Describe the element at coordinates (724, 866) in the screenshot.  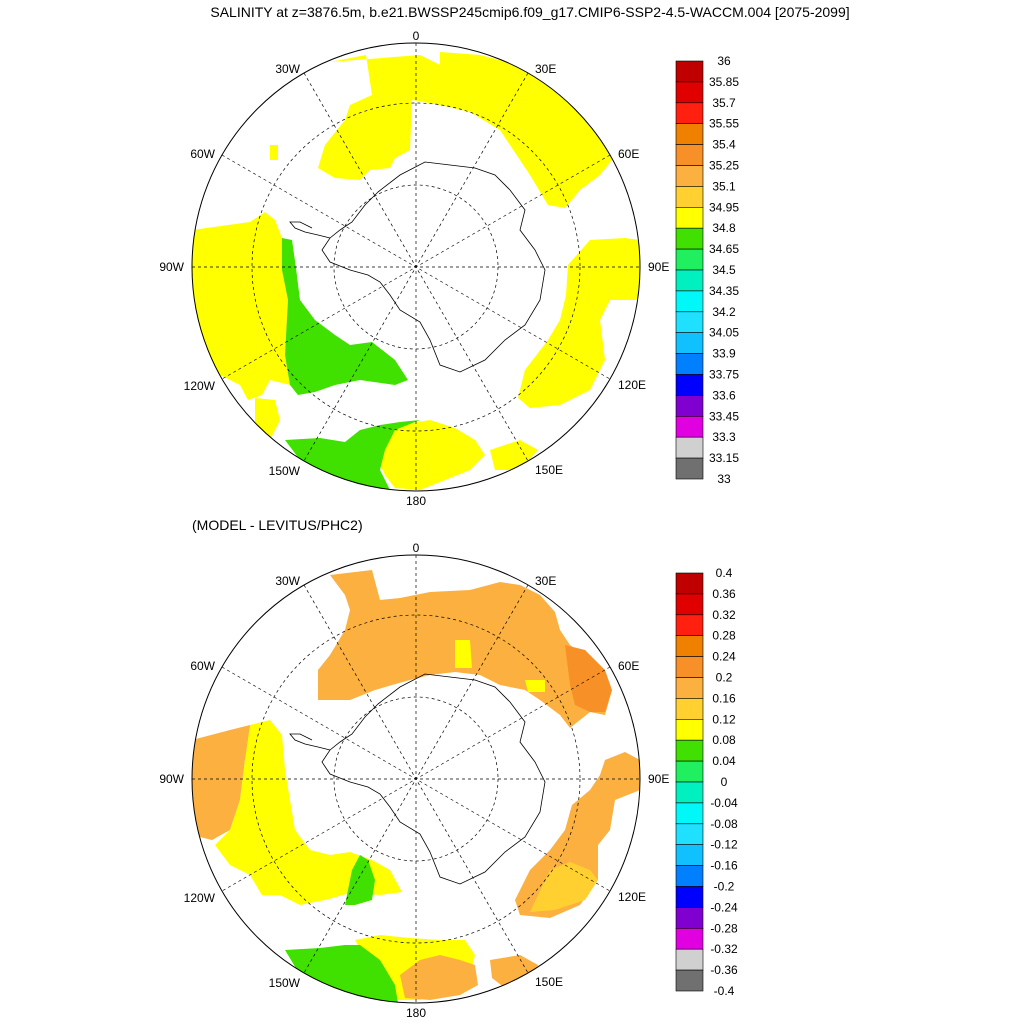
I see `colorbar-label: -0.16` at that location.